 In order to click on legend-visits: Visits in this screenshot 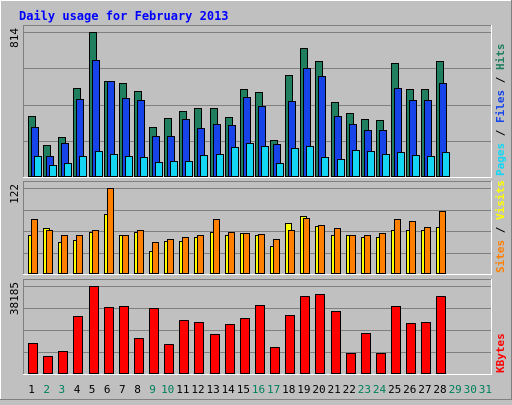, I will do `click(500, 200)`.